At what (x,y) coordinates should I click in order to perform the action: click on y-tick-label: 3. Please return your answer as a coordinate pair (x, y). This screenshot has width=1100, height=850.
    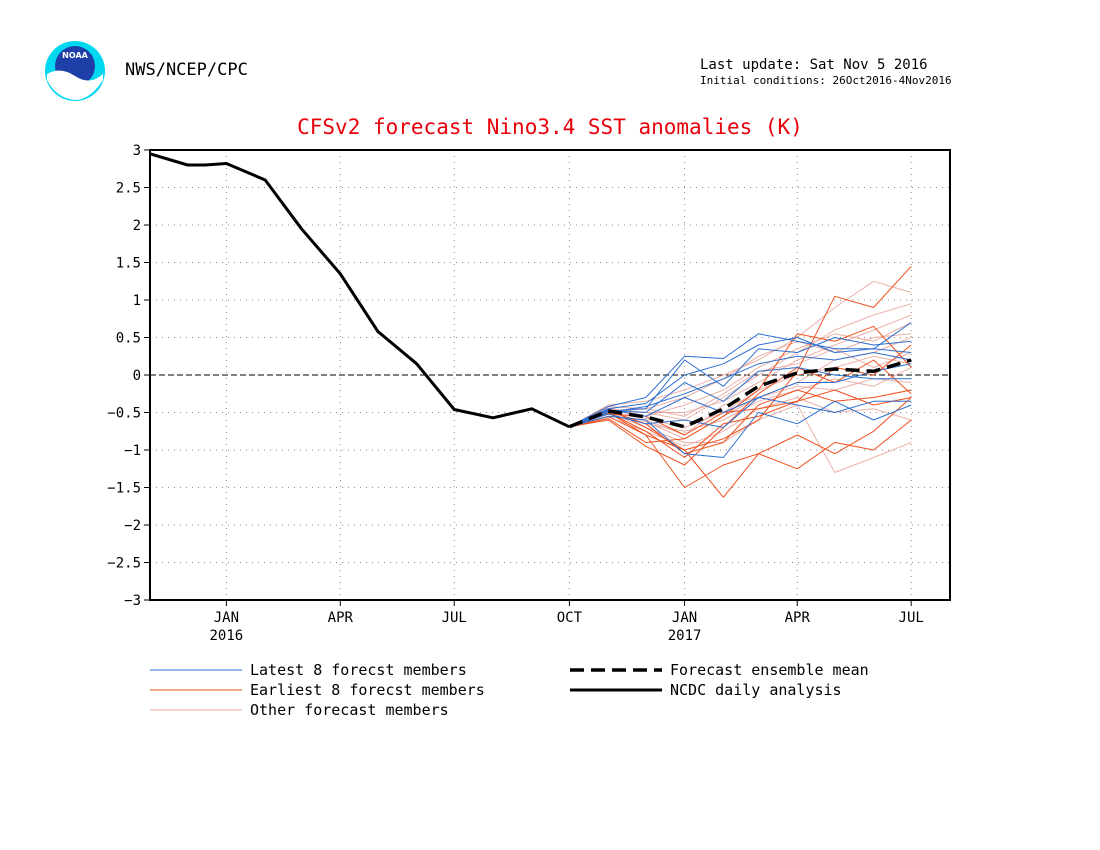
    Looking at the image, I should click on (137, 151).